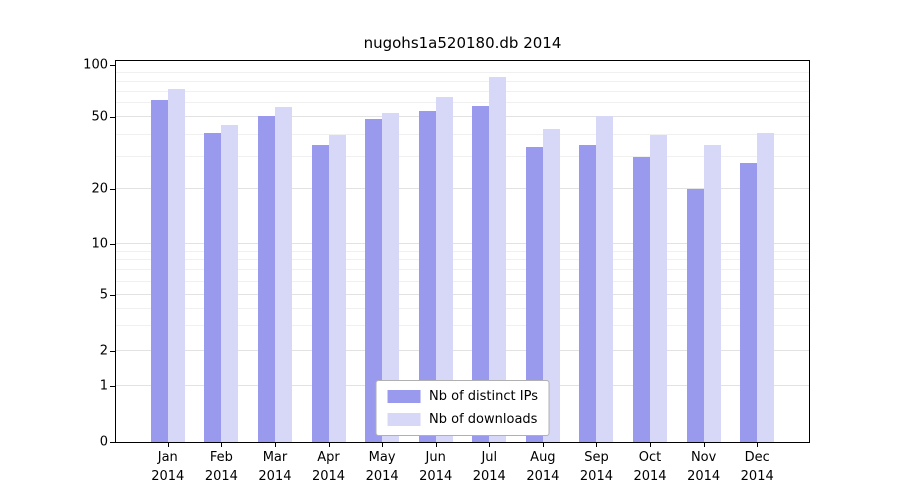  I want to click on x-tick-month: Nov, so click(703, 457).